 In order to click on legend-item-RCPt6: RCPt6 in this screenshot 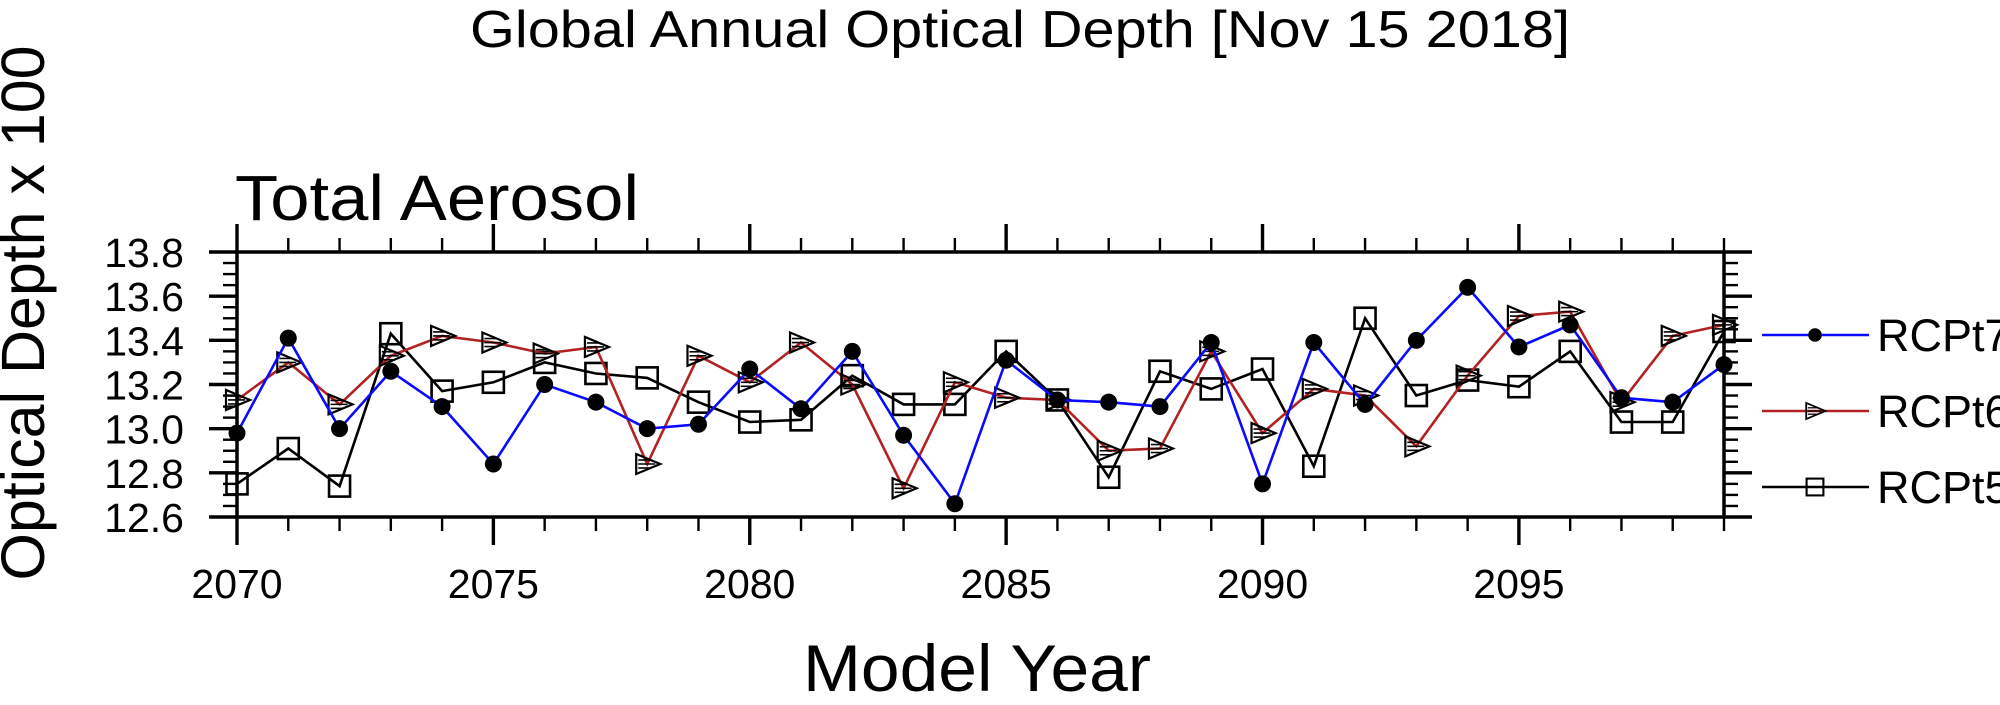, I will do `click(1881, 411)`.